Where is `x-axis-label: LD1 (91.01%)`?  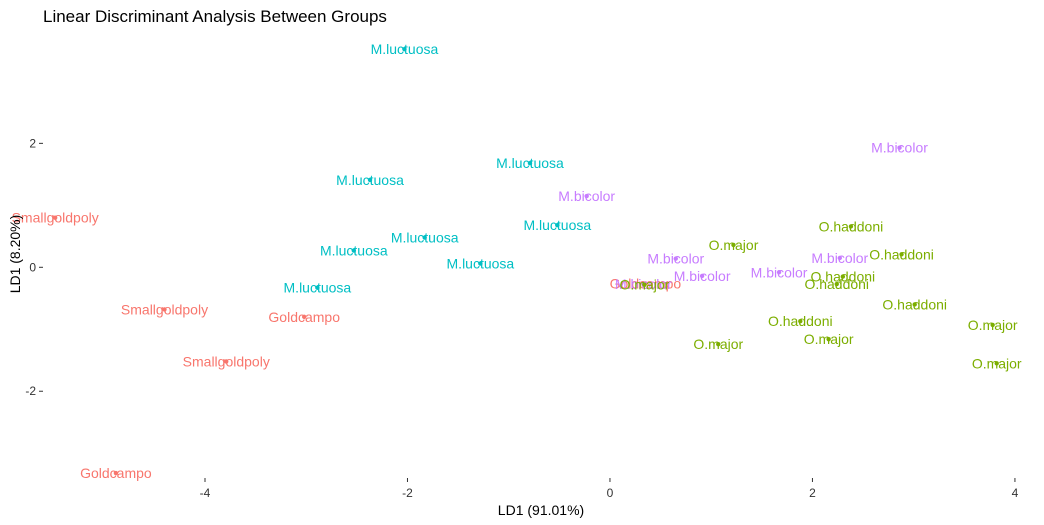 x-axis-label: LD1 (91.01%) is located at coordinates (541, 510).